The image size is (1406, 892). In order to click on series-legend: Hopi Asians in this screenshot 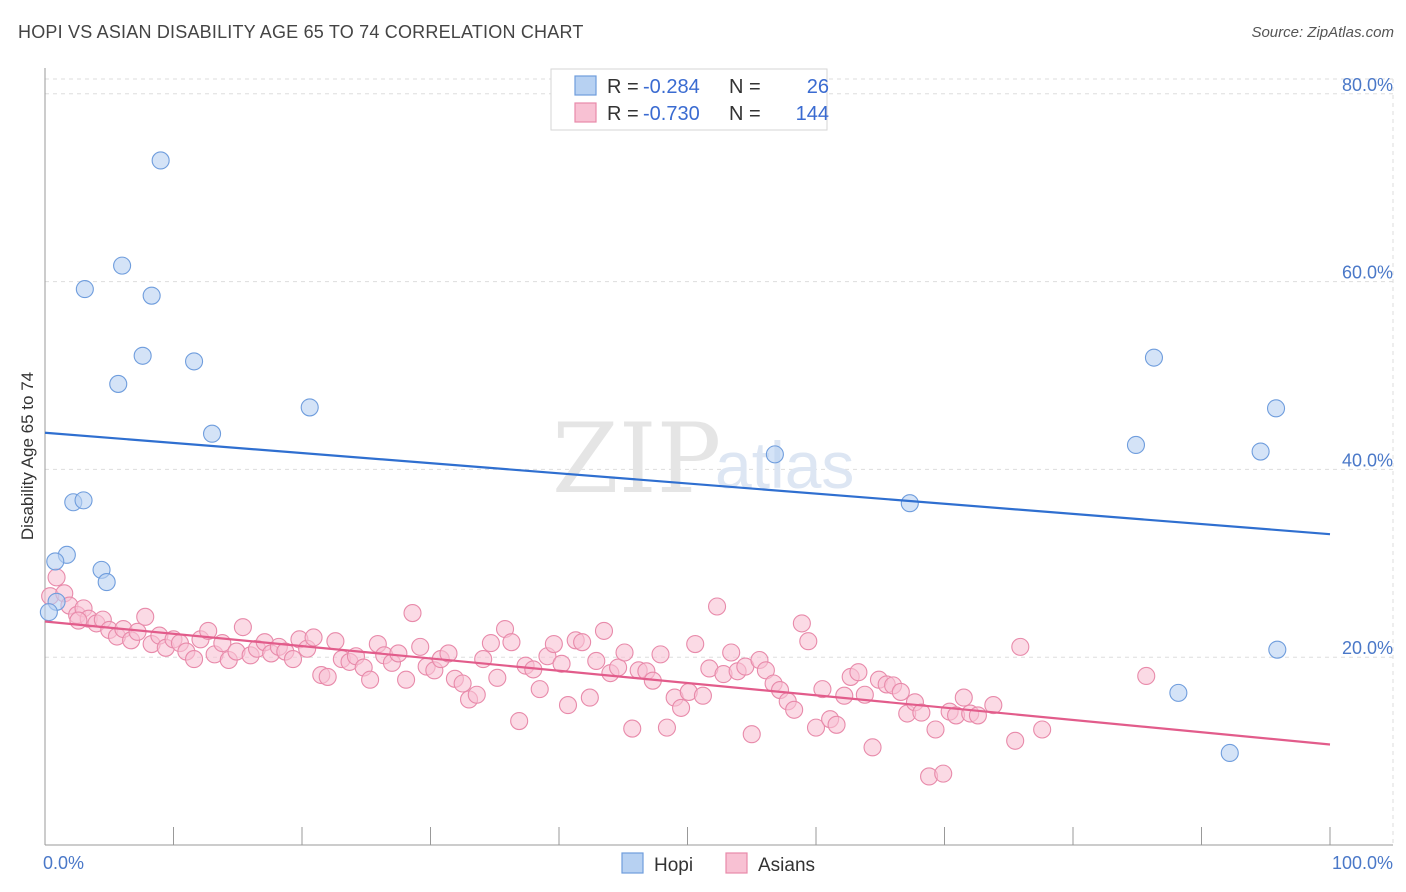, I will do `click(718, 864)`.